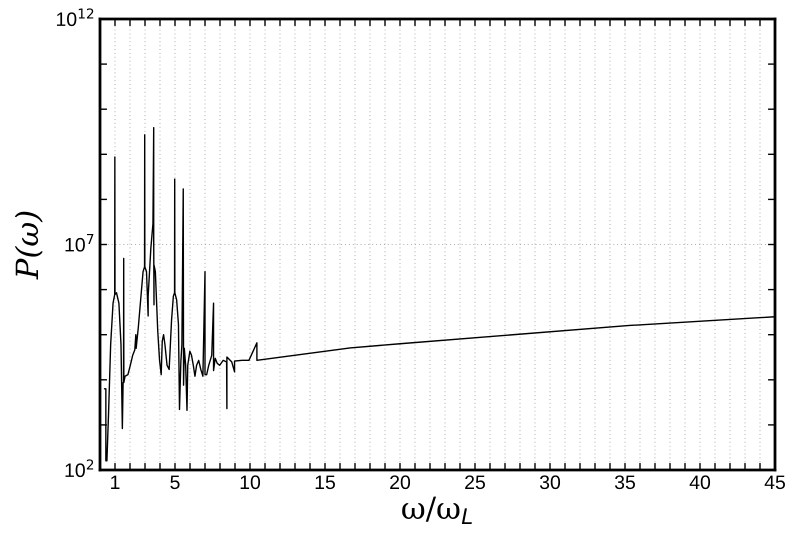 Image resolution: width=792 pixels, height=541 pixels. I want to click on x-tick-label: 20, so click(400, 482).